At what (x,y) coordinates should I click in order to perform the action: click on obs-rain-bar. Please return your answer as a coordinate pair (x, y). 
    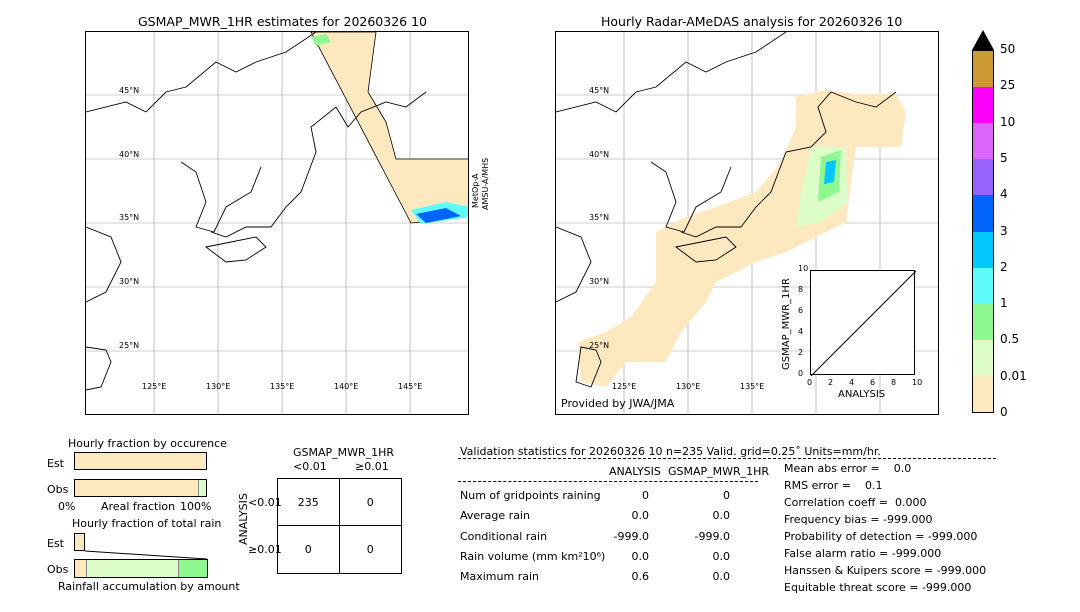
    Looking at the image, I should click on (141, 568).